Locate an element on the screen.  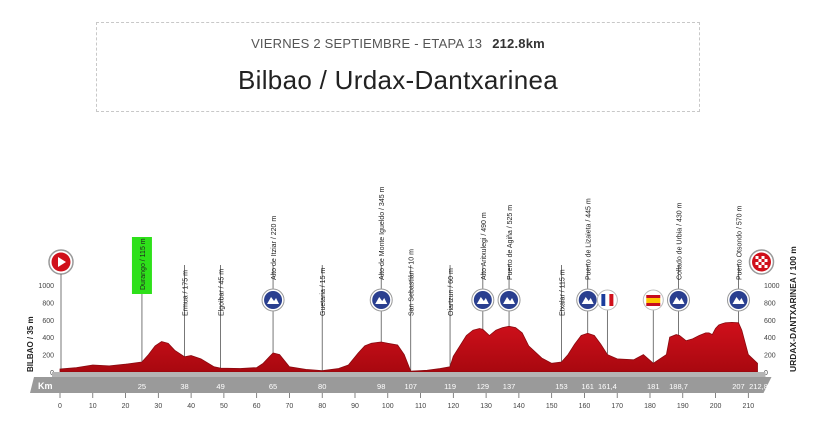
km-bar-point-label: 98 is located at coordinates (381, 386).